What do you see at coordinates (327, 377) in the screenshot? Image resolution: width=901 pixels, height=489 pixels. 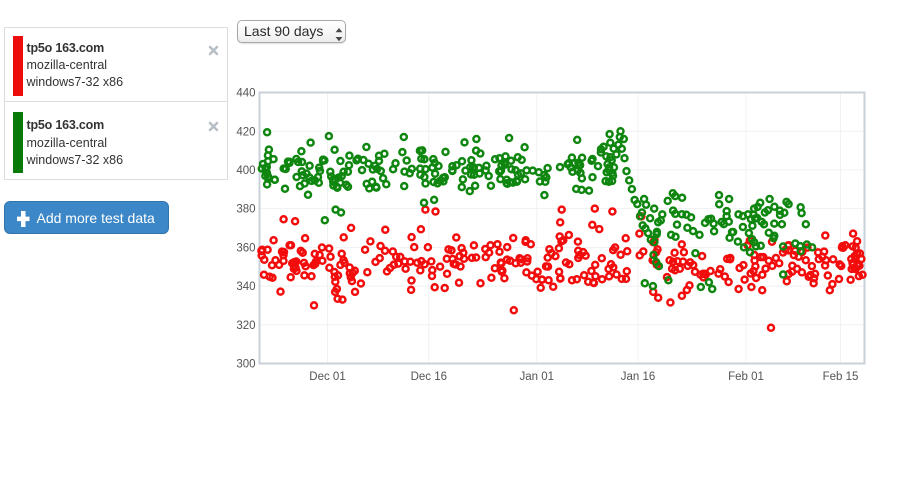 I see `svg-text: Dec 01` at bounding box center [327, 377].